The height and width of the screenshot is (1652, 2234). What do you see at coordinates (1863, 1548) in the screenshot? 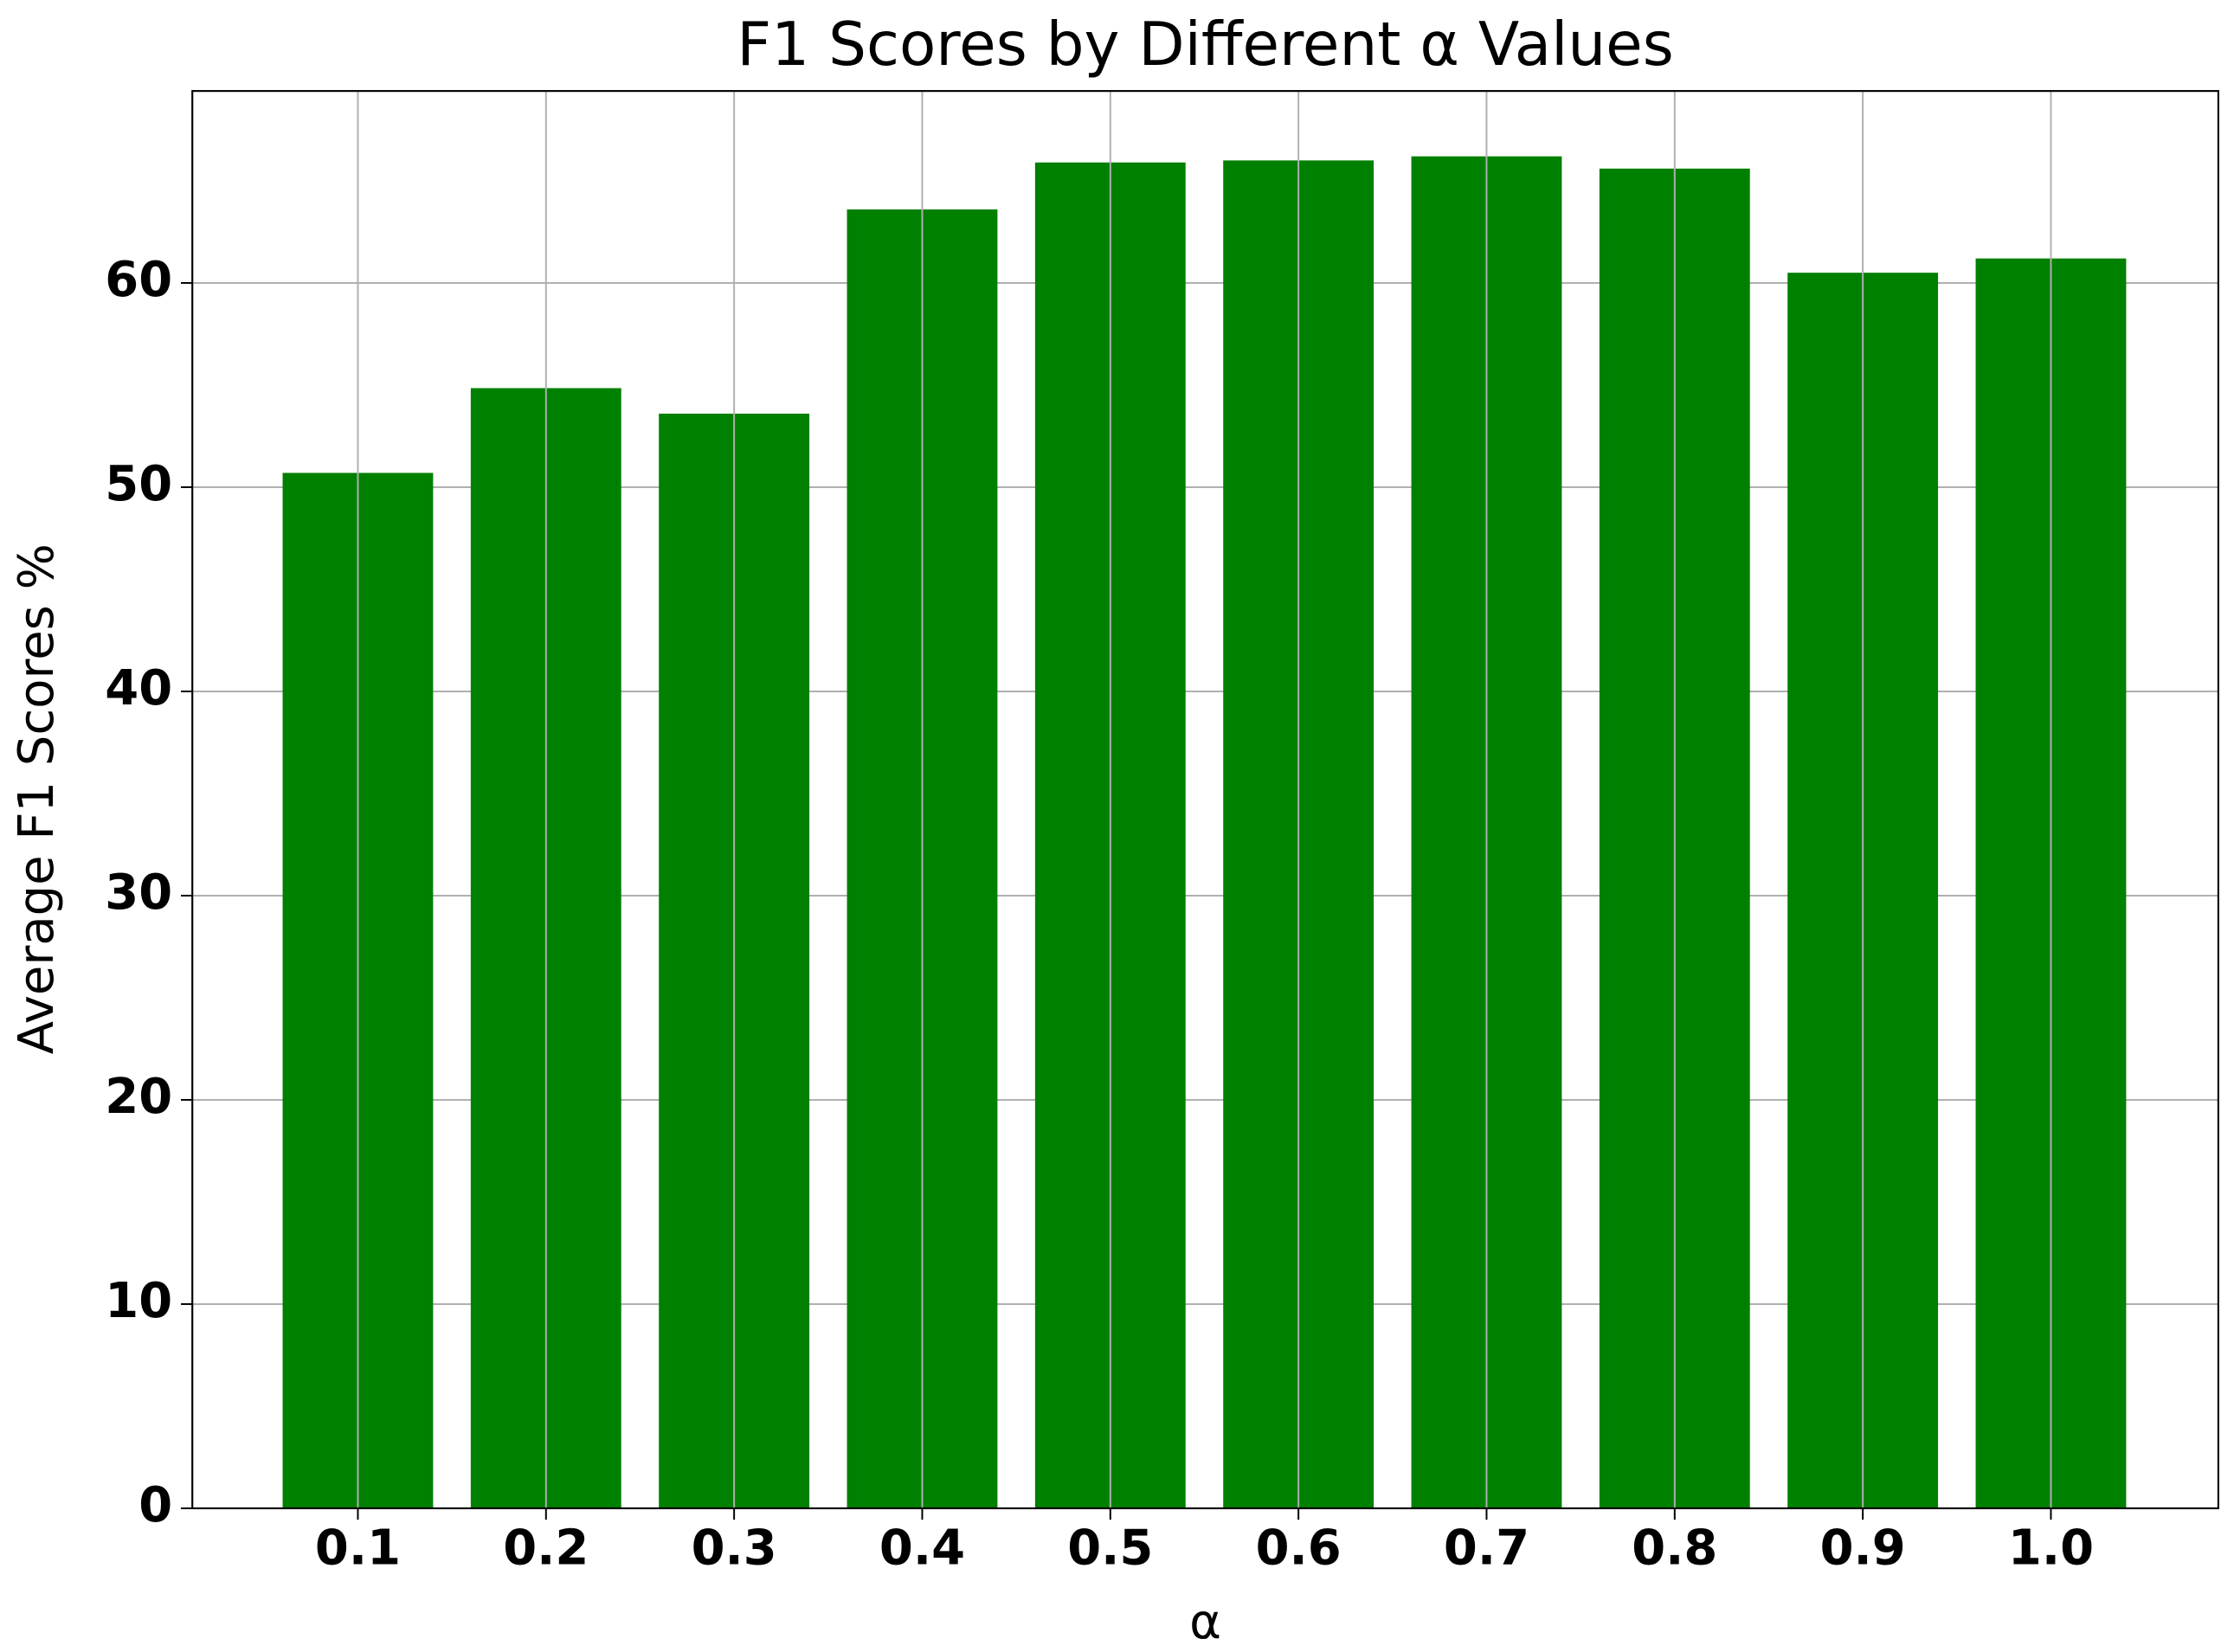
I see `x-tick-label: 0.9` at bounding box center [1863, 1548].